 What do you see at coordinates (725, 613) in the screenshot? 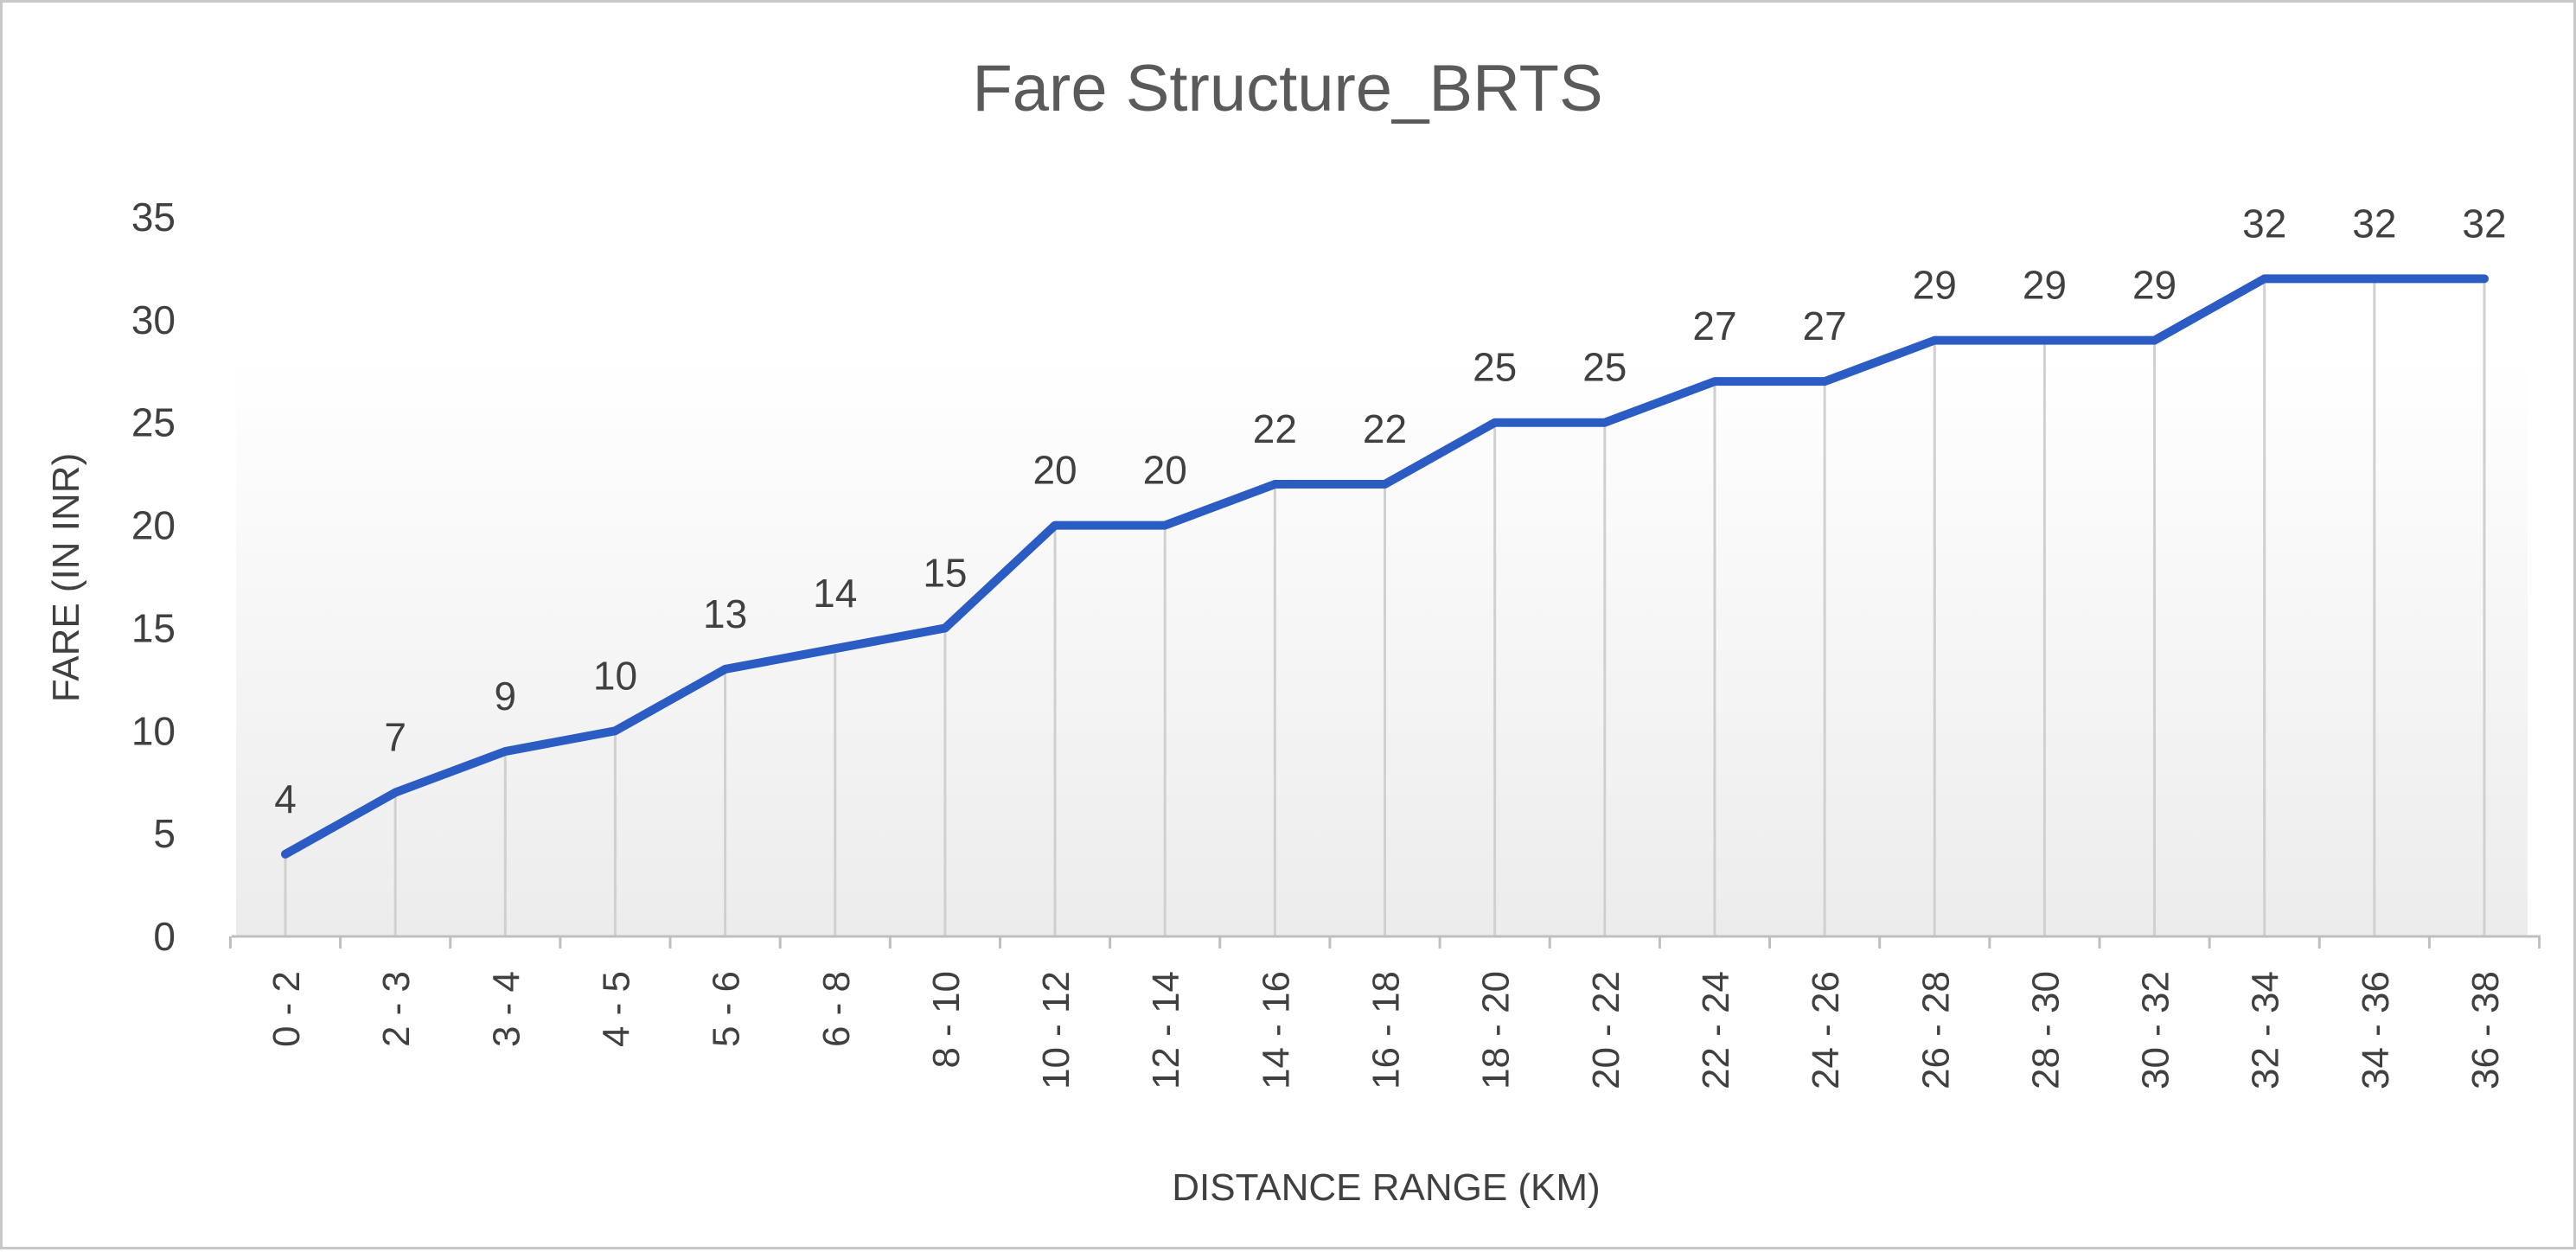
I see `data-label: 13` at bounding box center [725, 613].